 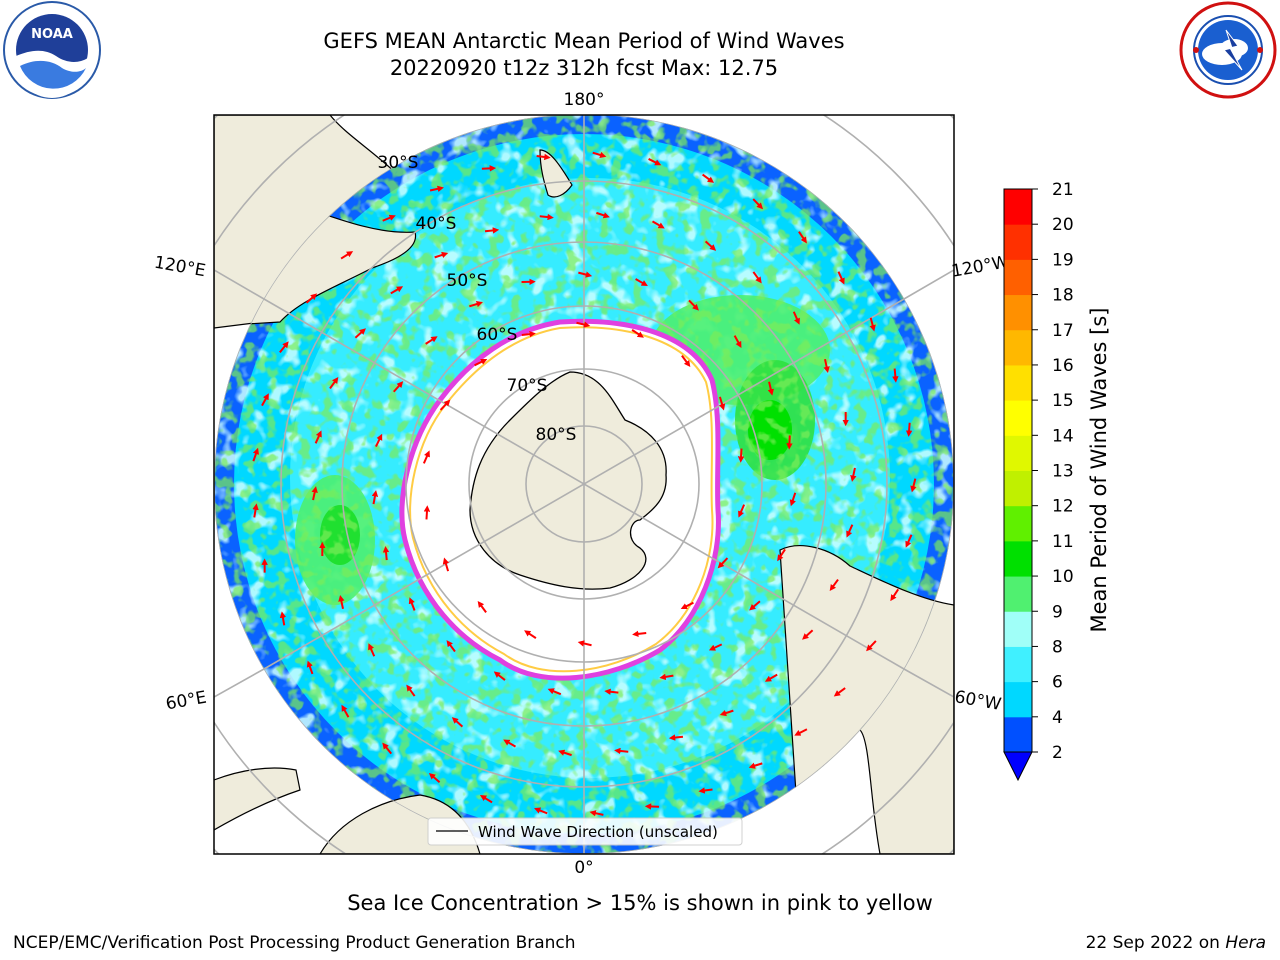 What do you see at coordinates (1099, 470) in the screenshot?
I see `colorbar-title: Mean Period of Wind Waves [s]` at bounding box center [1099, 470].